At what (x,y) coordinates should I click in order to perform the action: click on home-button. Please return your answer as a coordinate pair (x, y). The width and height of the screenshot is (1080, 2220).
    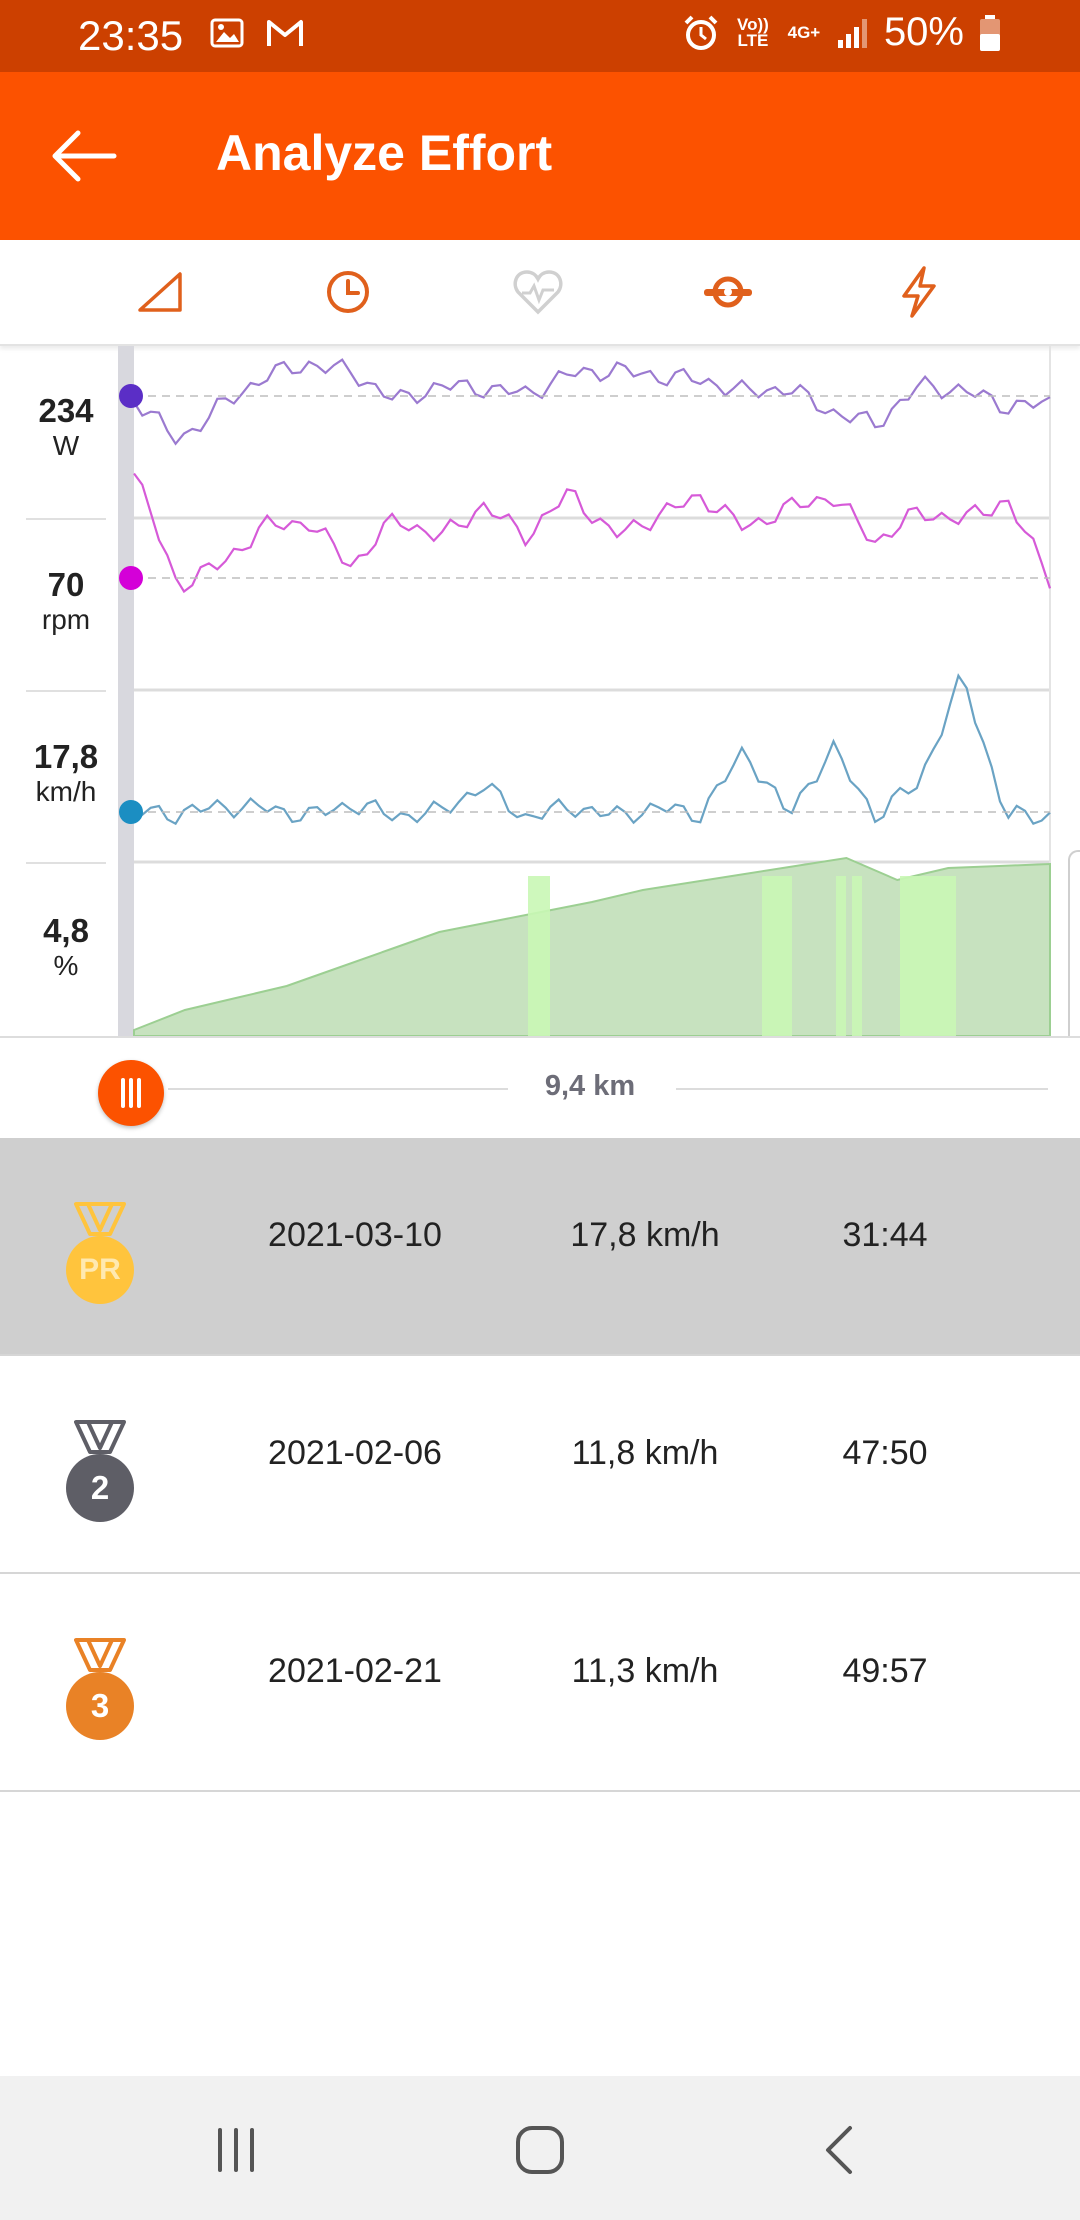
    Looking at the image, I should click on (540, 2150).